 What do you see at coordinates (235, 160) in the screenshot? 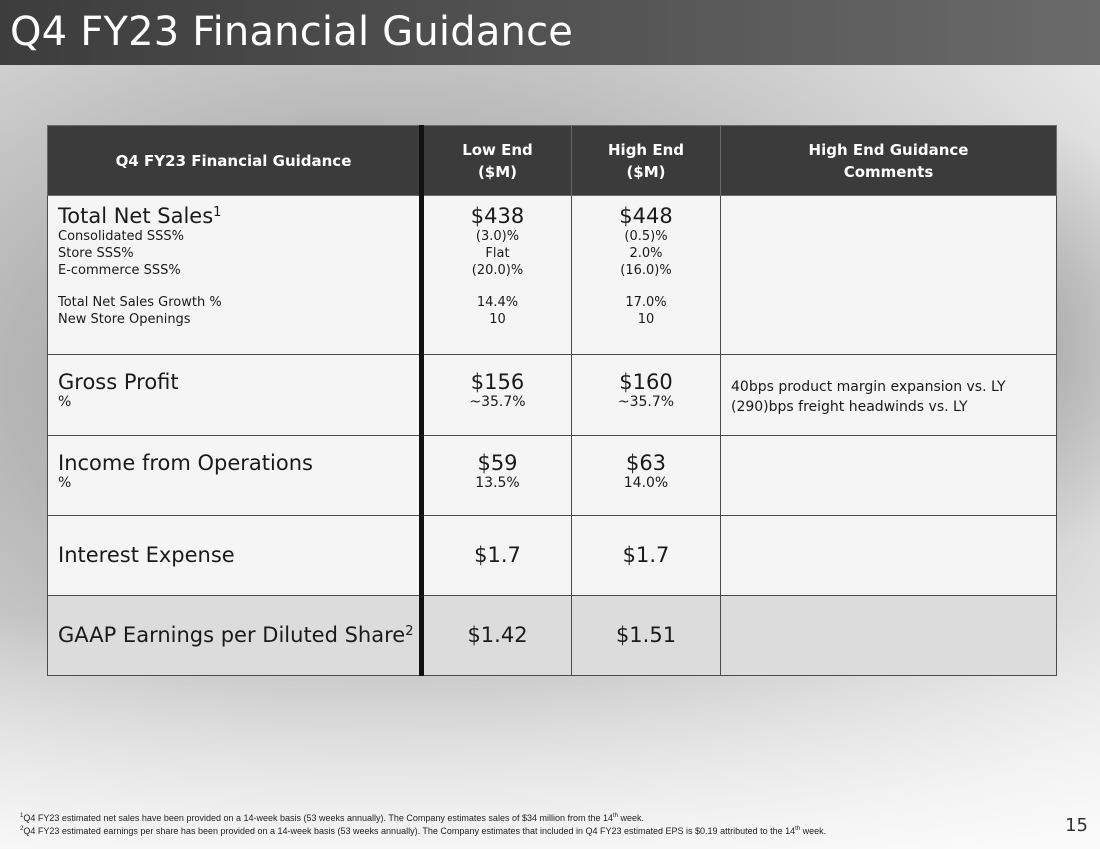
I see `header-metric: Q4 FY23 Financial Guidance` at bounding box center [235, 160].